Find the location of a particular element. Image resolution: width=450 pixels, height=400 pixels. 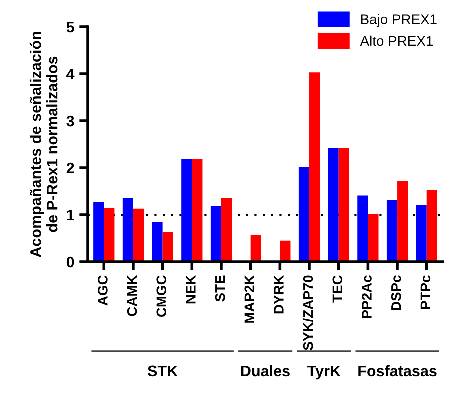

text: Fosfatasas is located at coordinates (397, 371).